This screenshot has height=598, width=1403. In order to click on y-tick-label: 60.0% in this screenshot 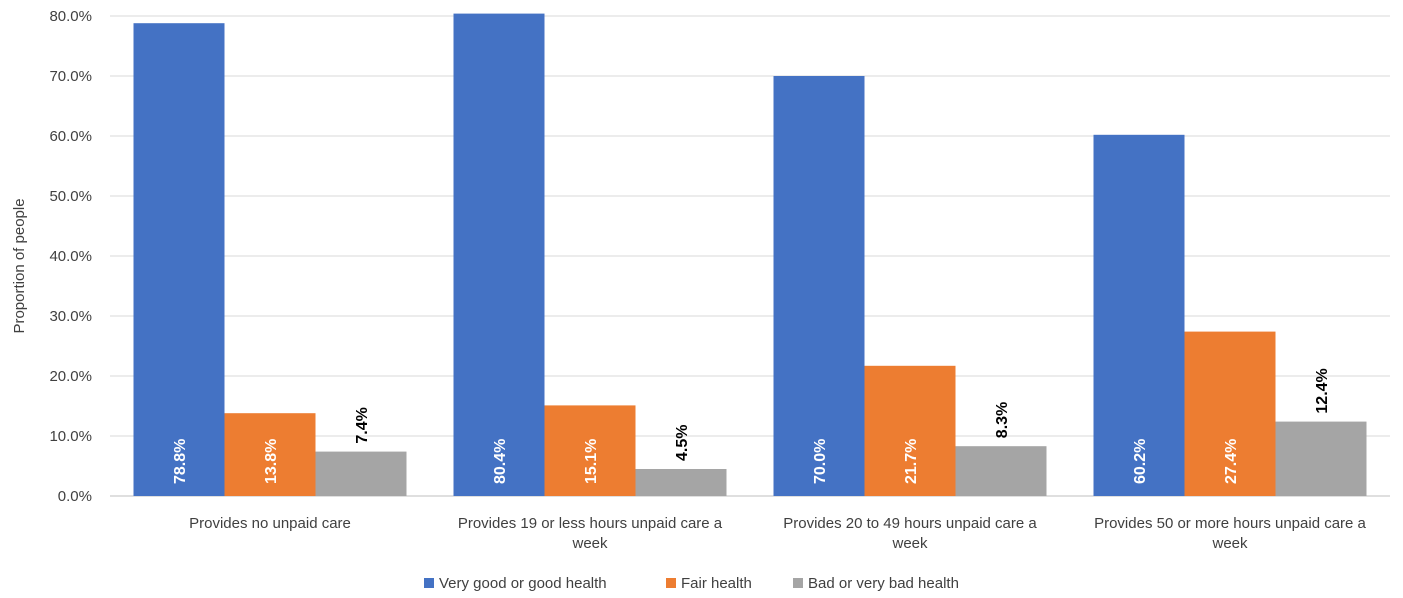, I will do `click(70, 136)`.